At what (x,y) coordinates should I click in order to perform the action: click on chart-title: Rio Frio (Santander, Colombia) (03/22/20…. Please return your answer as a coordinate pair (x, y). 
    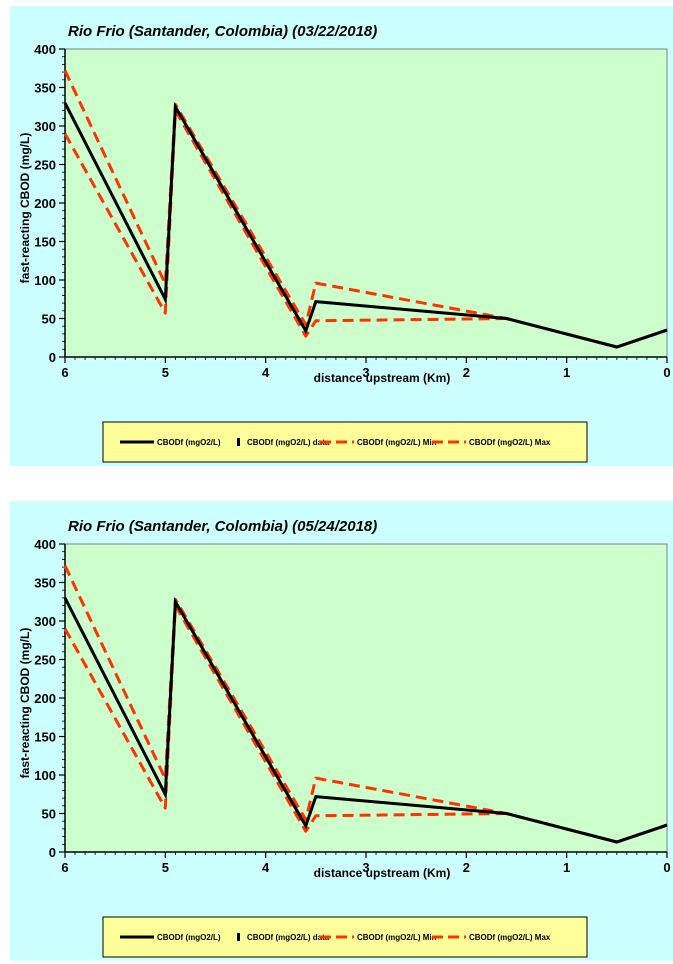
    Looking at the image, I should click on (222, 31).